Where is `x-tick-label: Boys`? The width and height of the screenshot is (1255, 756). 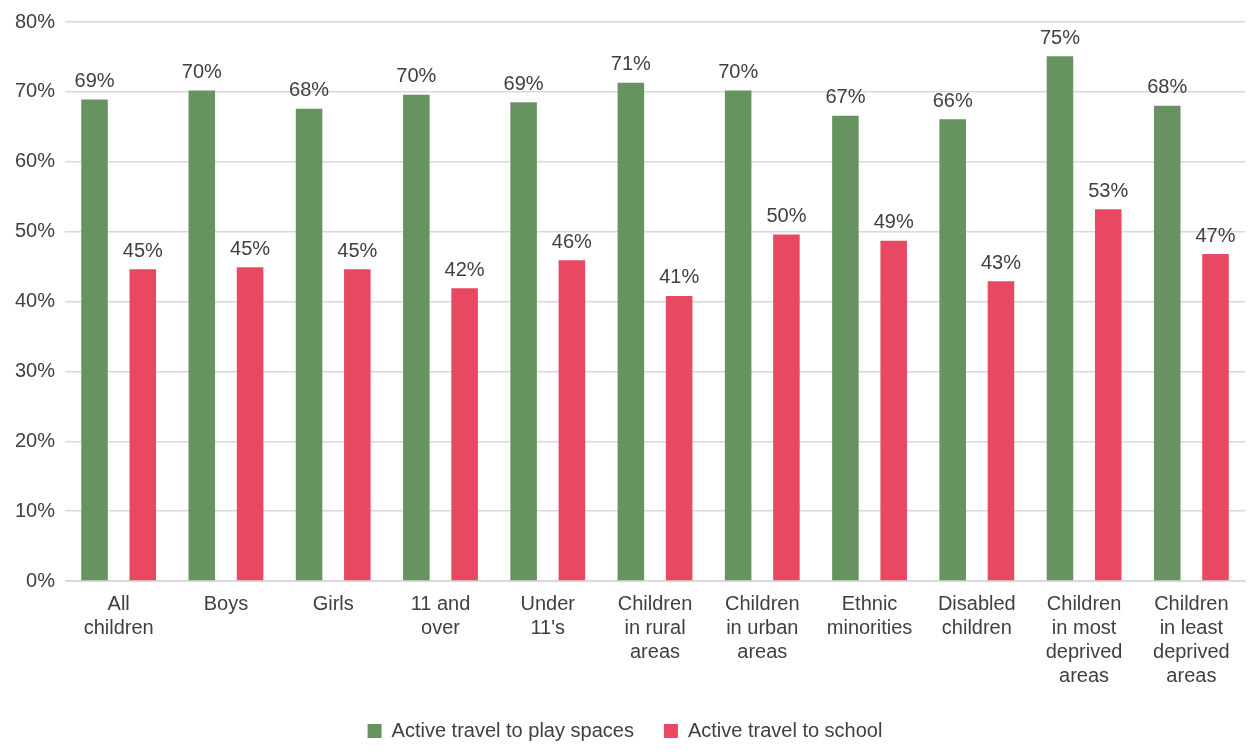
x-tick-label: Boys is located at coordinates (226, 602).